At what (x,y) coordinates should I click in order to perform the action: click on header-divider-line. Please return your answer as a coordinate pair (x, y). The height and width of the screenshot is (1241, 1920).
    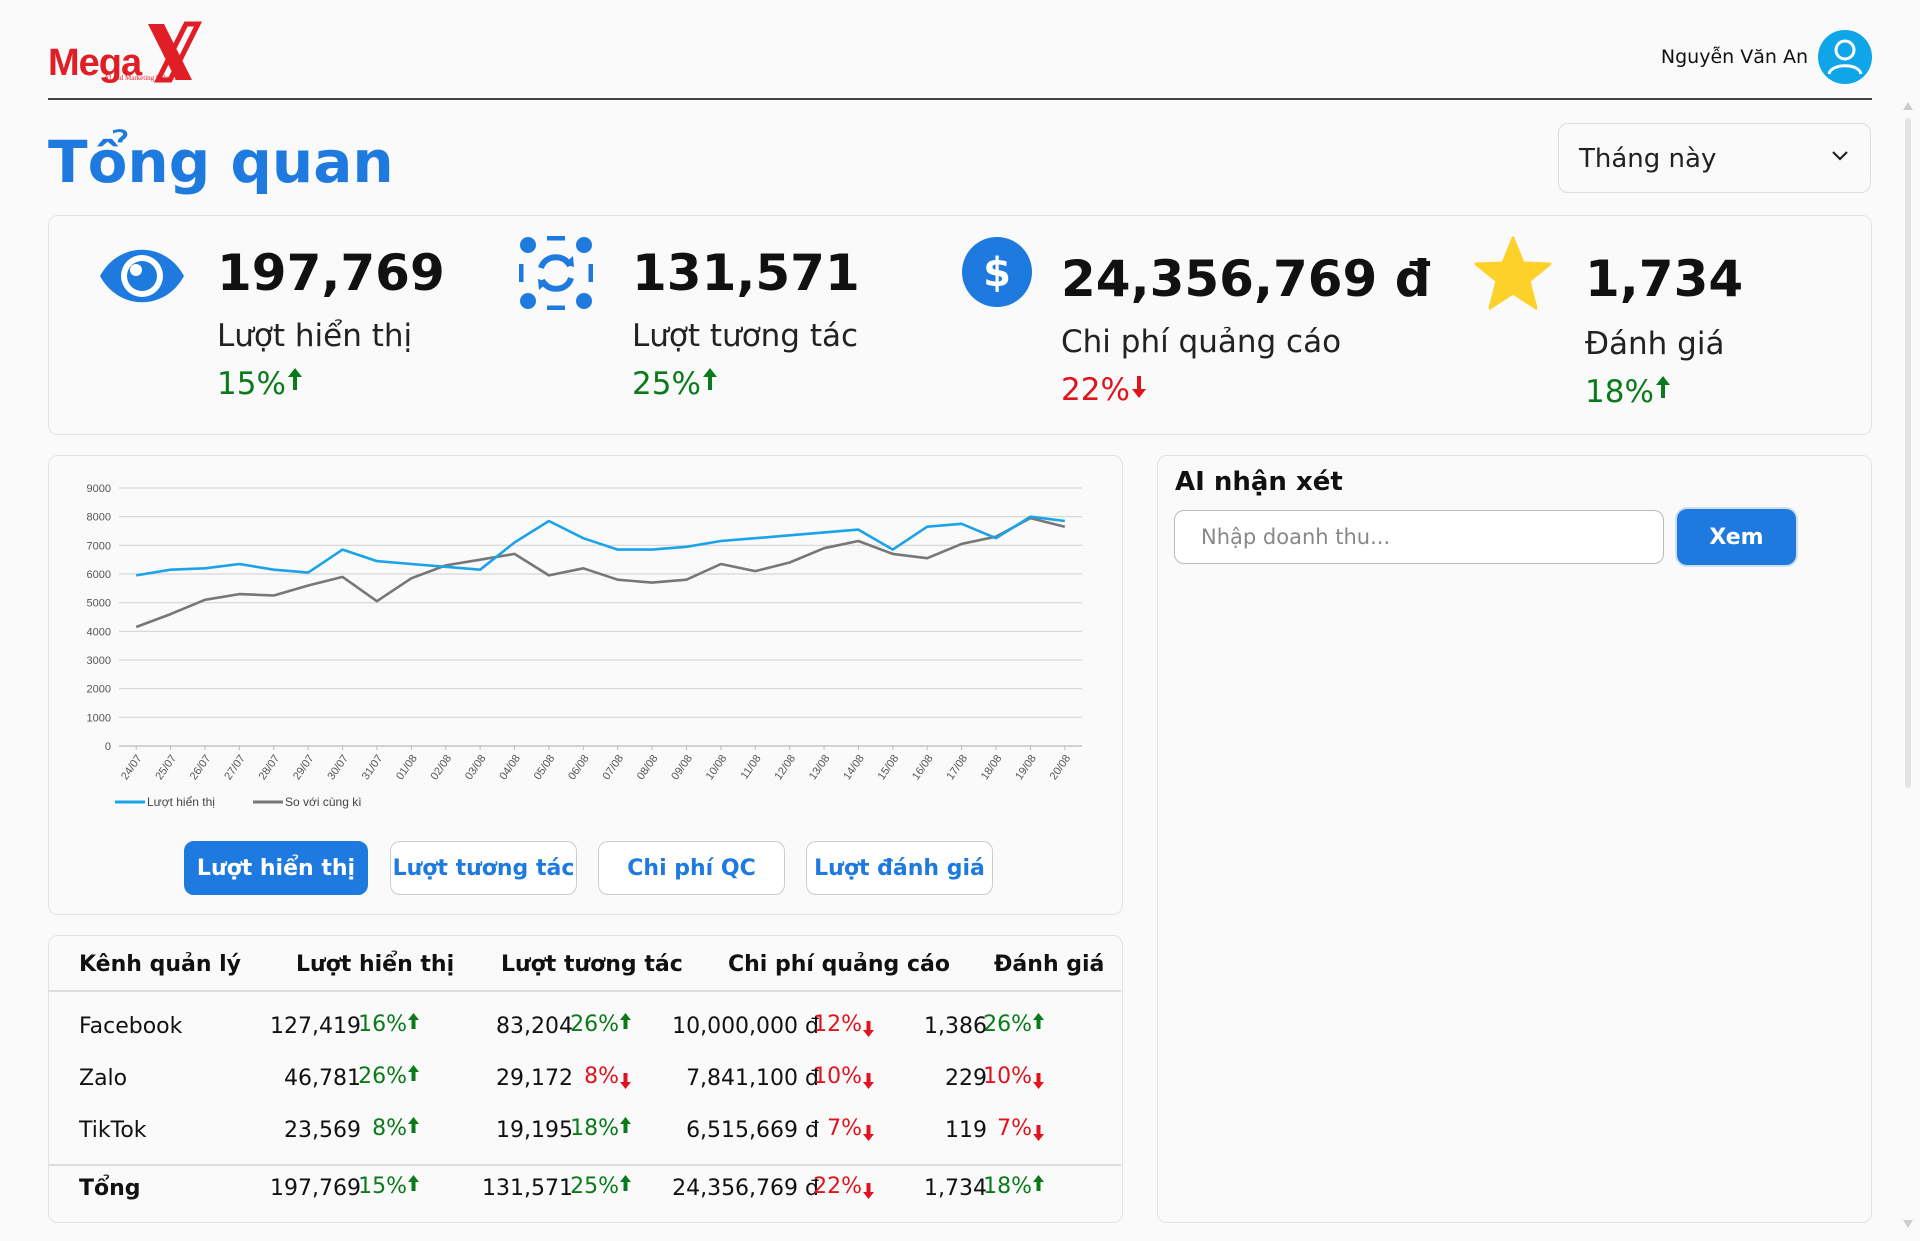
    Looking at the image, I should click on (585, 991).